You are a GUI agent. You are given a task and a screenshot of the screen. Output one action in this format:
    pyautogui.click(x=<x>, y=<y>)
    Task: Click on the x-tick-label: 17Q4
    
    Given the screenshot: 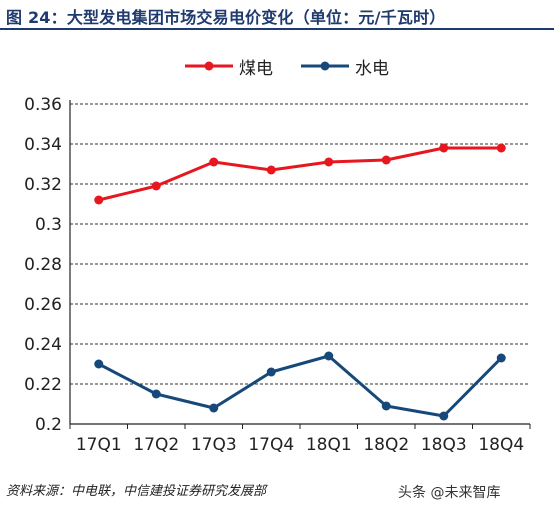 What is the action you would take?
    pyautogui.click(x=271, y=445)
    